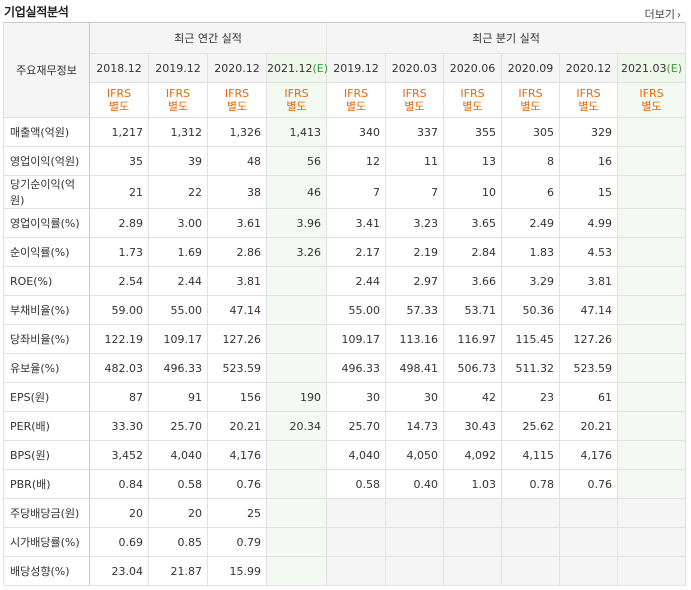 The width and height of the screenshot is (691, 590). What do you see at coordinates (237, 310) in the screenshot?
I see `annual-value: 47.14` at bounding box center [237, 310].